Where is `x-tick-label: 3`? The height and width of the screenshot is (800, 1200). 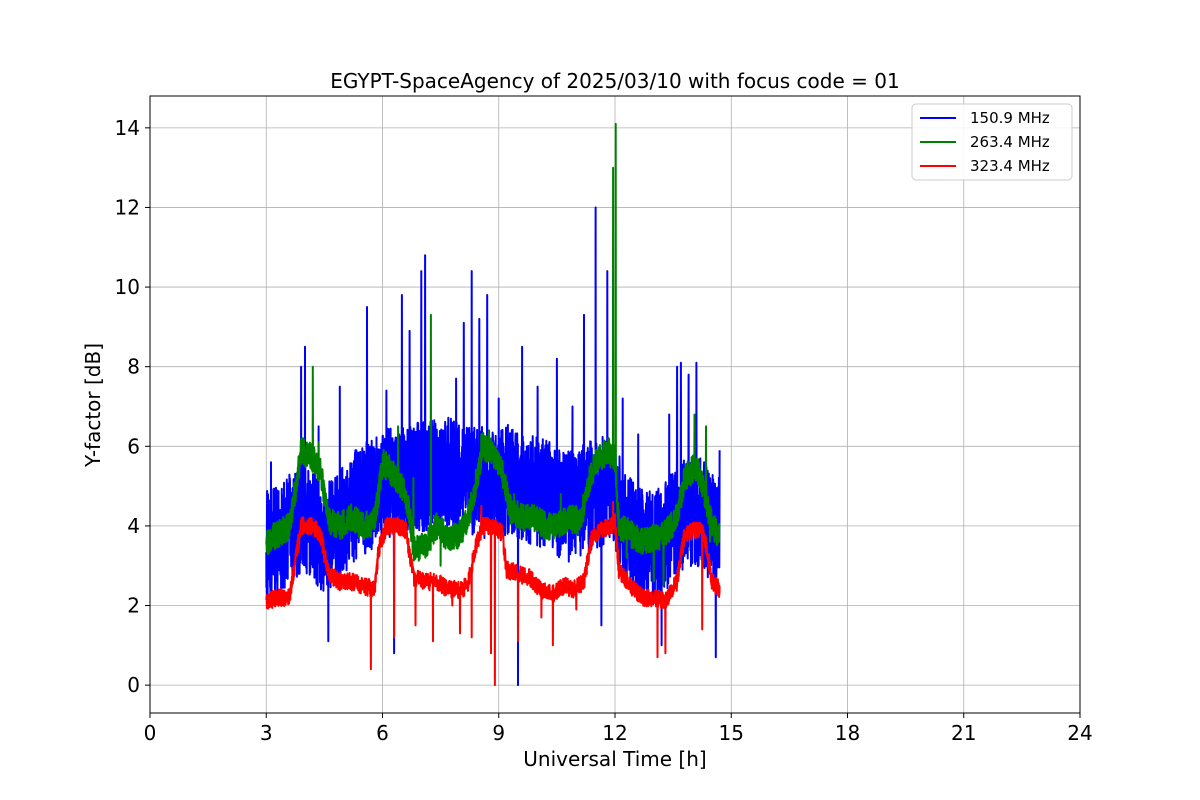 x-tick-label: 3 is located at coordinates (266, 733).